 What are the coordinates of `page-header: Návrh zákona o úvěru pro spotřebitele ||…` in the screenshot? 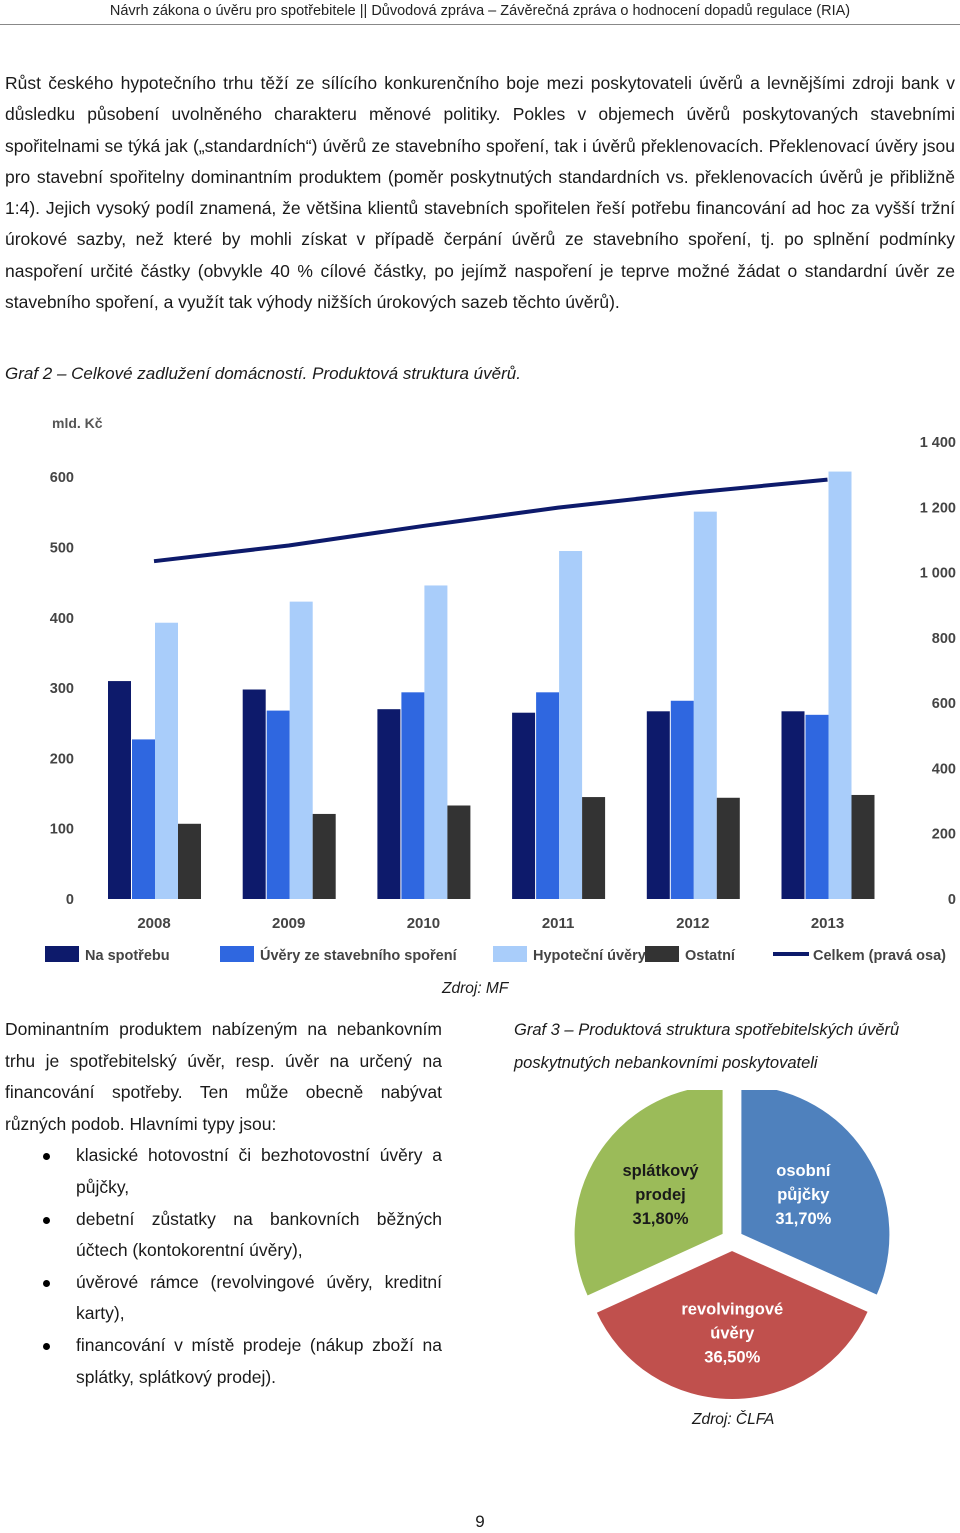 It's located at (480, 12).